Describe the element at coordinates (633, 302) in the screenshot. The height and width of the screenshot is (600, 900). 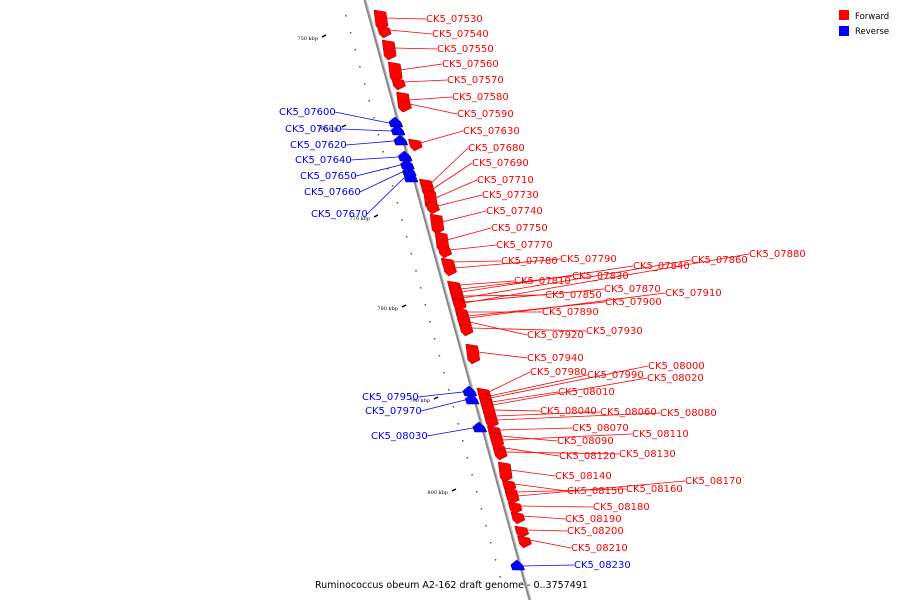
I see `gene-label: CK5_07900` at that location.